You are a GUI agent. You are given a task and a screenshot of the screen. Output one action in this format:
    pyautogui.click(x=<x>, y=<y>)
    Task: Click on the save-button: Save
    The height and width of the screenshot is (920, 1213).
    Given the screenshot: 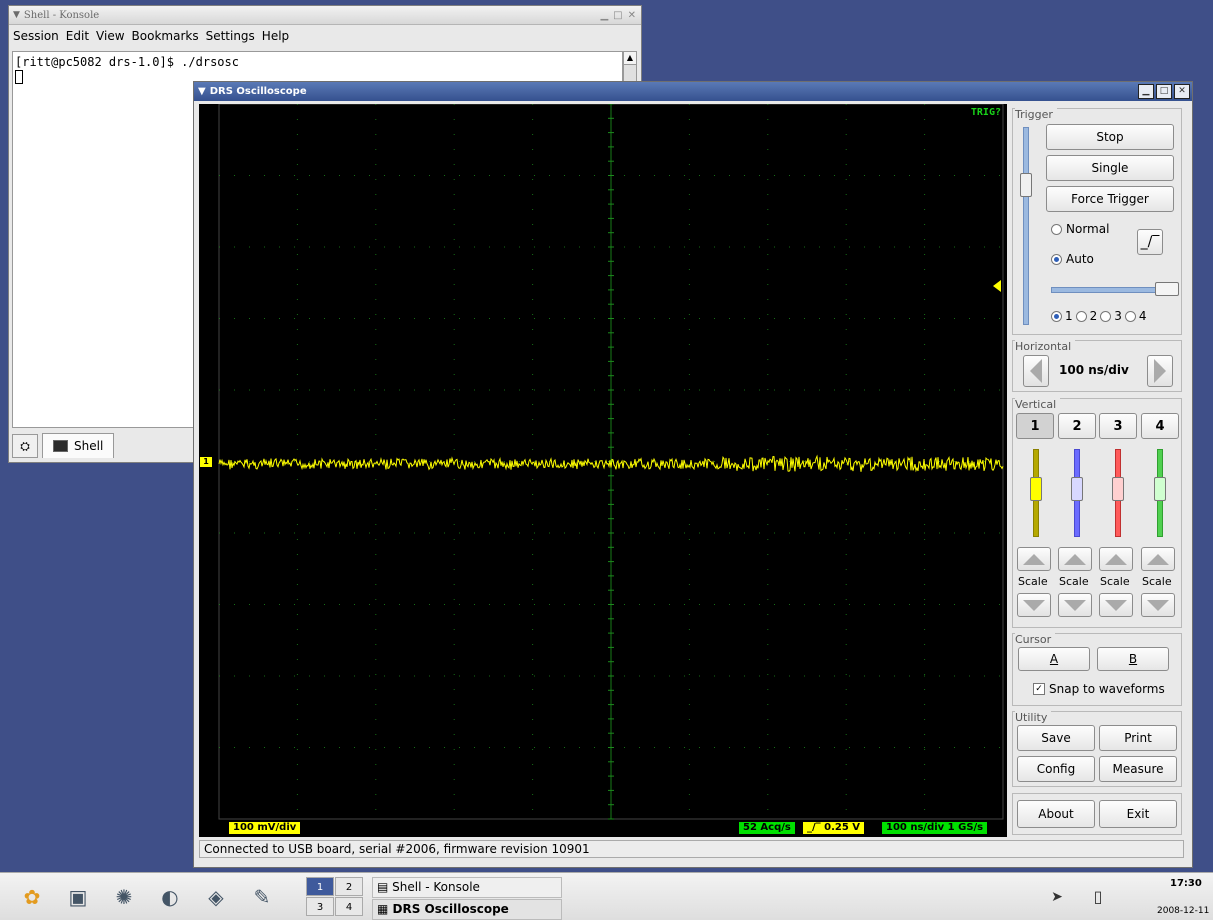 What is the action you would take?
    pyautogui.click(x=1056, y=738)
    